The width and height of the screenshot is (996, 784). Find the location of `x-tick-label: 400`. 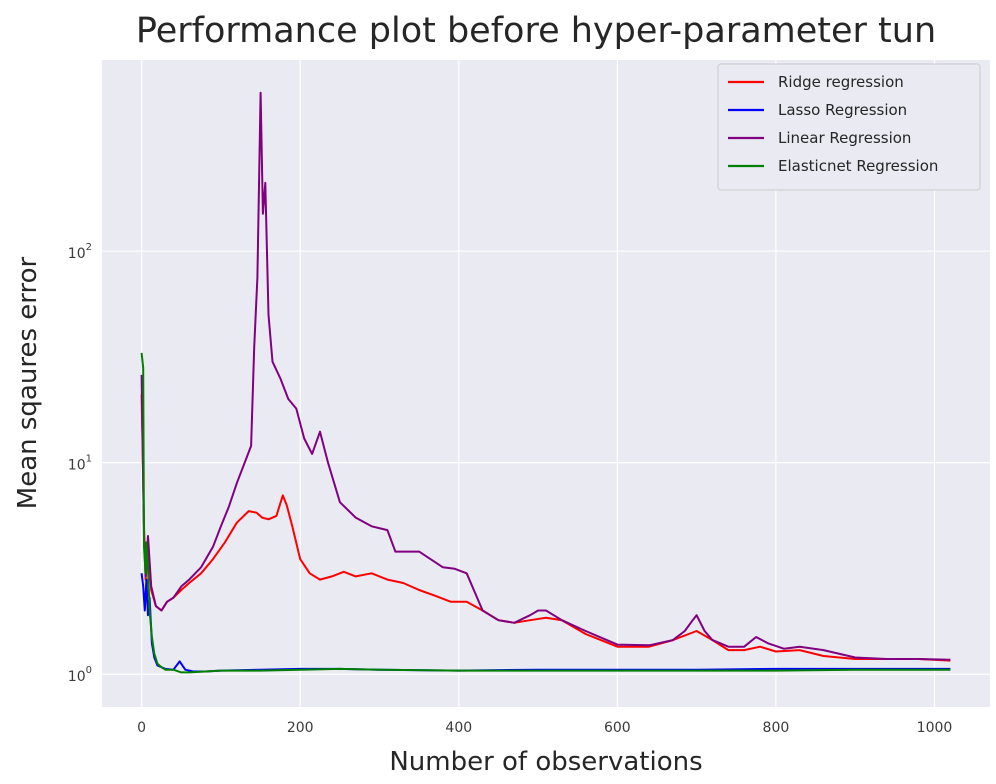

x-tick-label: 400 is located at coordinates (458, 728).